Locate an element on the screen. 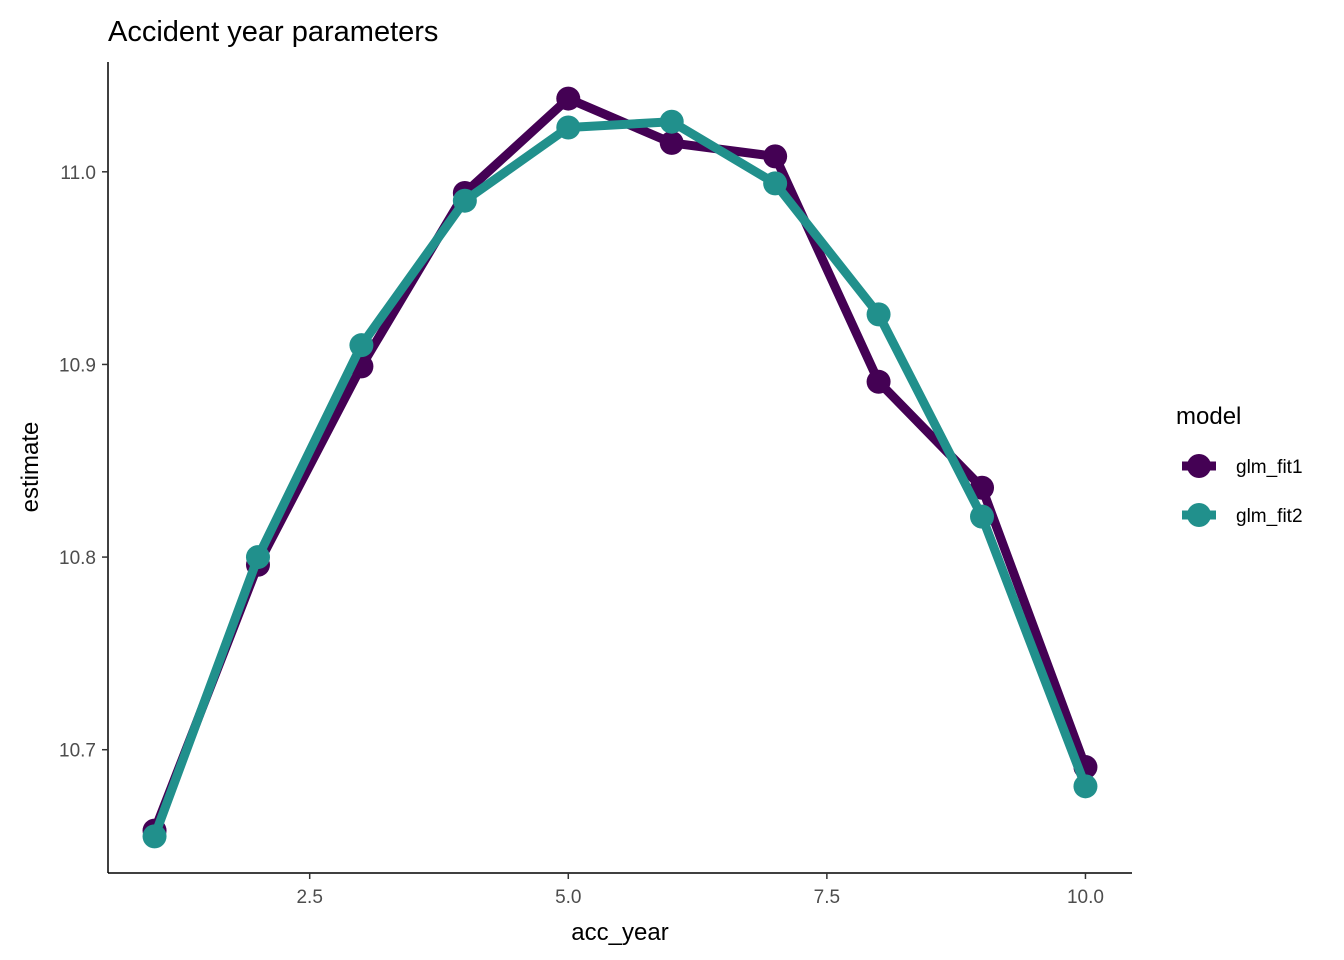  y-tick-label: 11.0 is located at coordinates (78, 173).